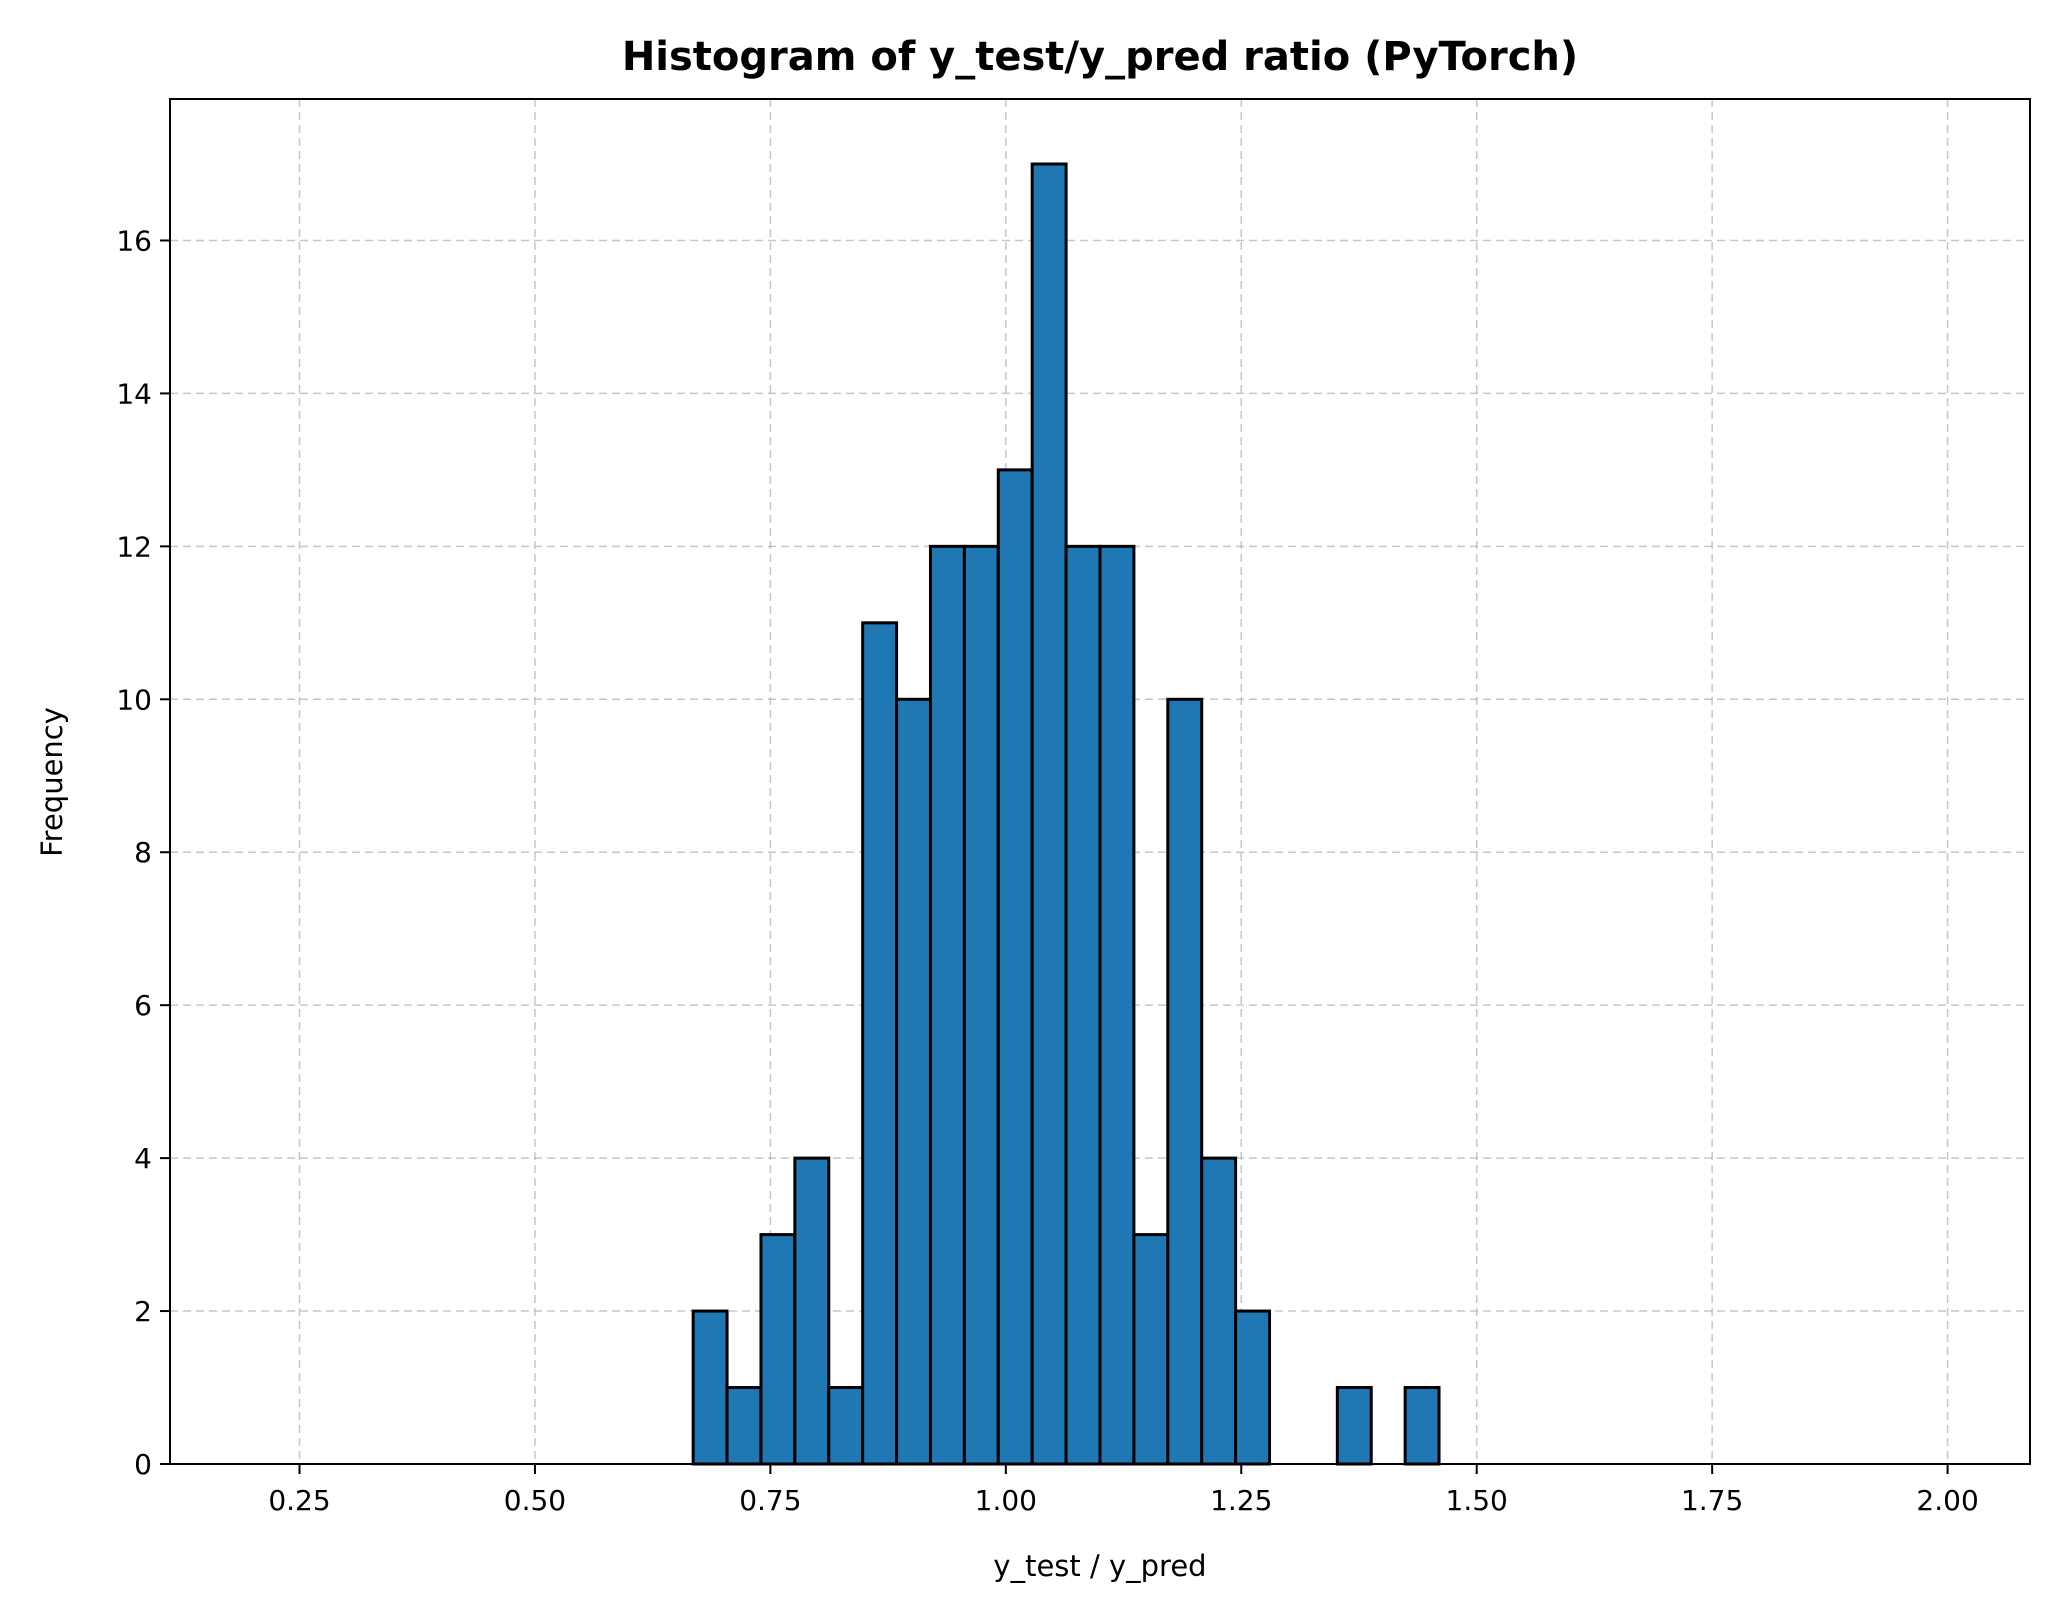 The image size is (2058, 1615). I want to click on x-tick-label: 0.50, so click(535, 1500).